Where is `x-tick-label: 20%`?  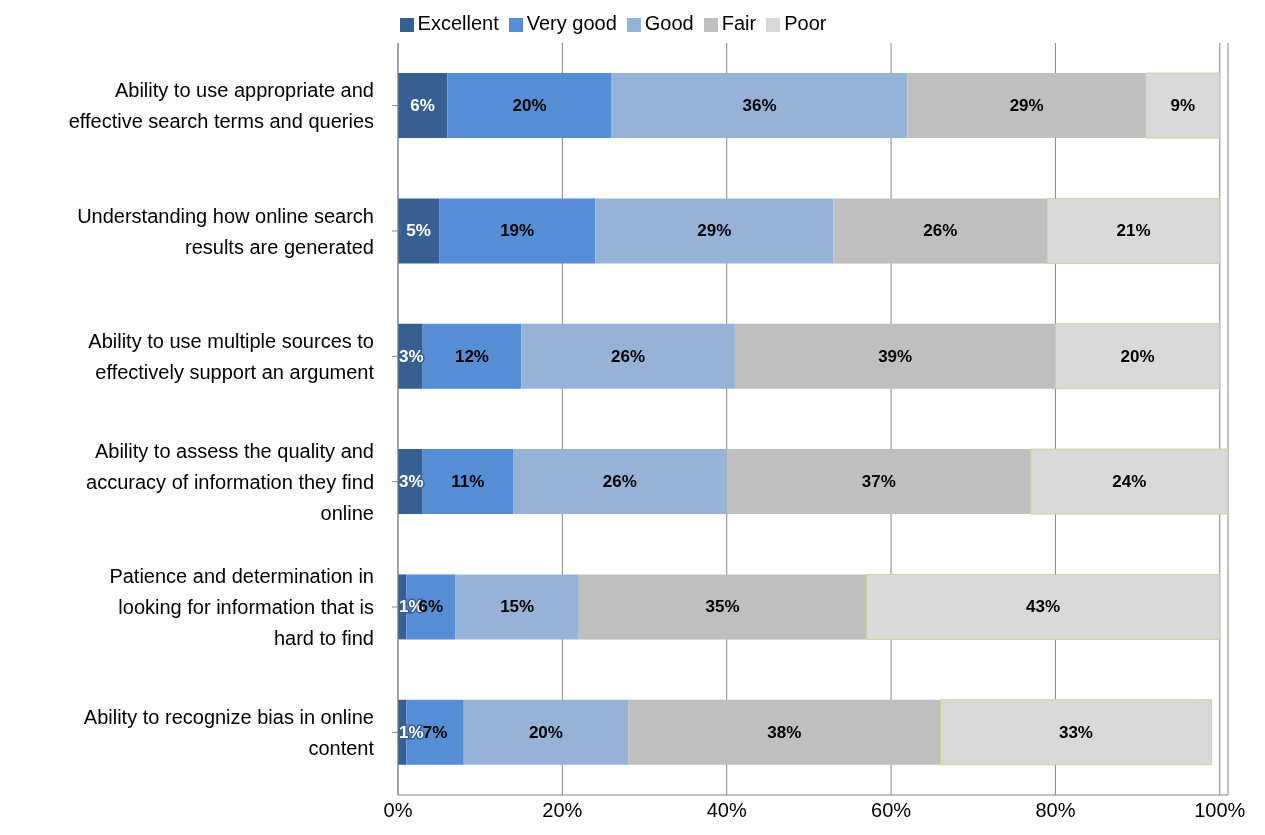 x-tick-label: 20% is located at coordinates (562, 810).